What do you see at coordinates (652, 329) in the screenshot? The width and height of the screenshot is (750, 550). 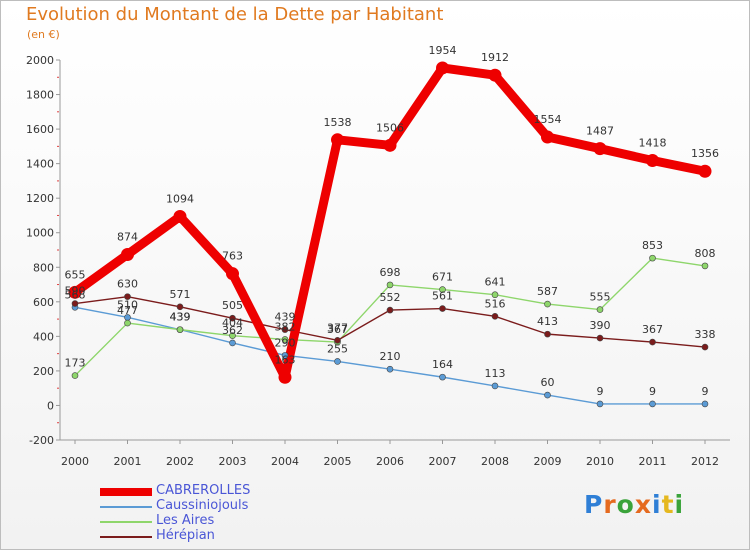 I see `data-label: 367` at bounding box center [652, 329].